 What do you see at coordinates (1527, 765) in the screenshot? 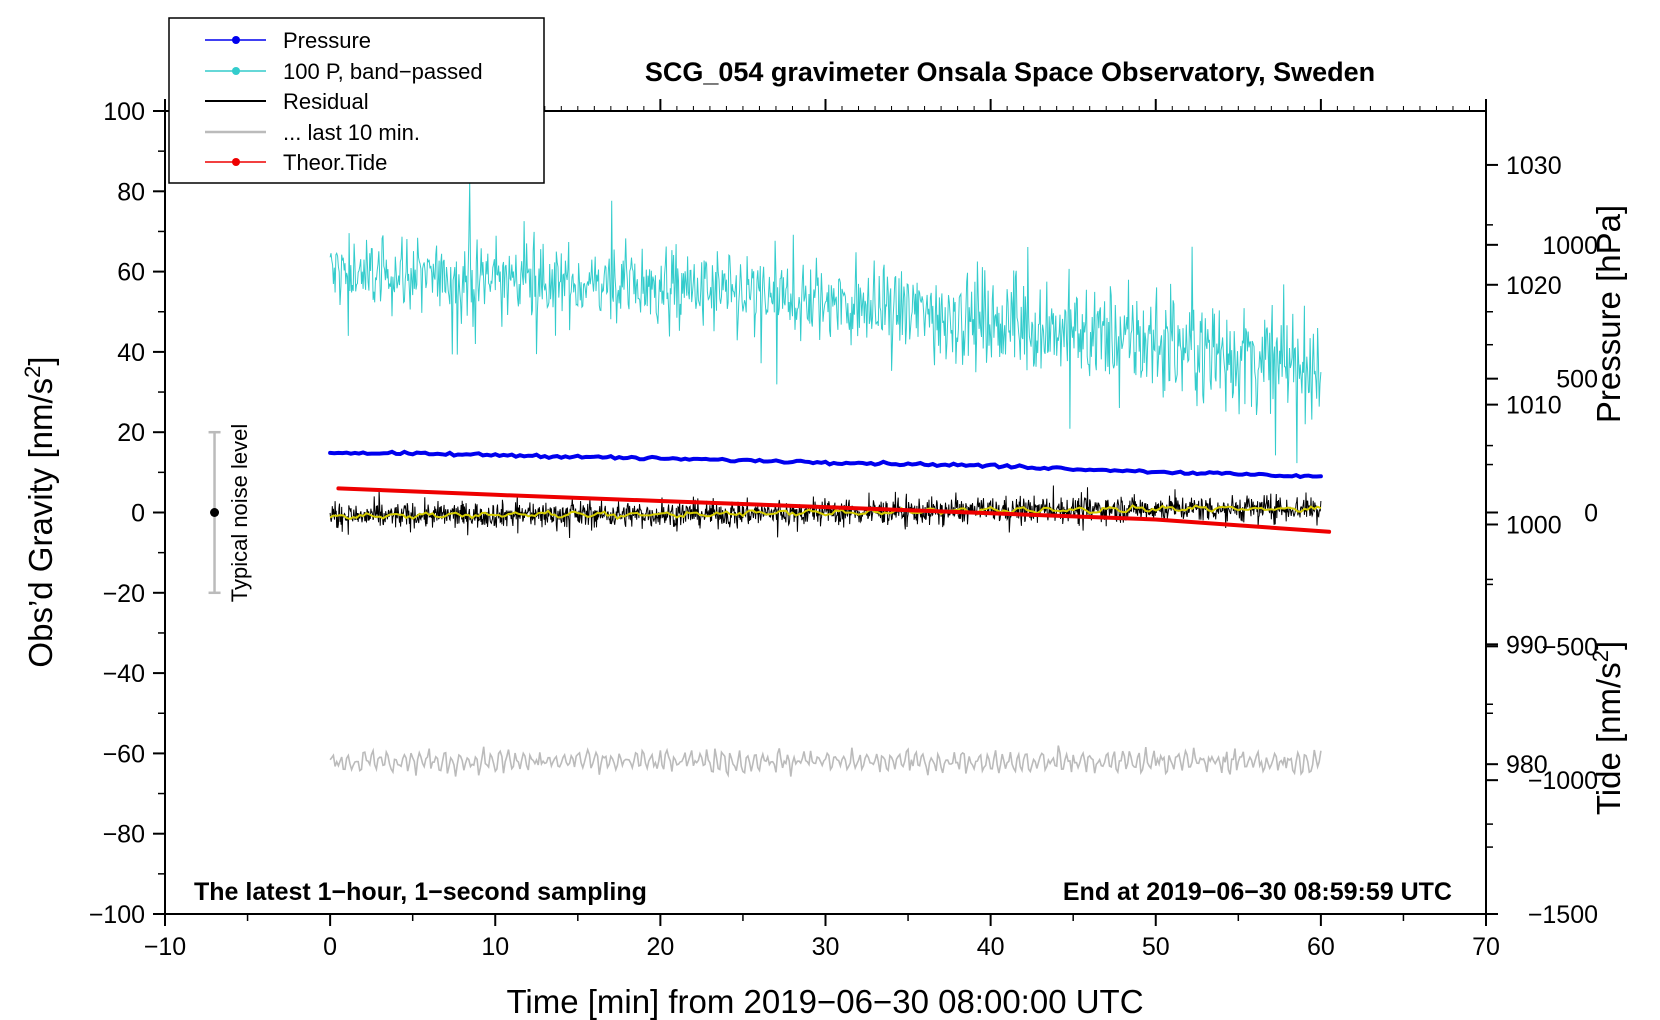
I see `pressure-tick-label: 980` at bounding box center [1527, 765].